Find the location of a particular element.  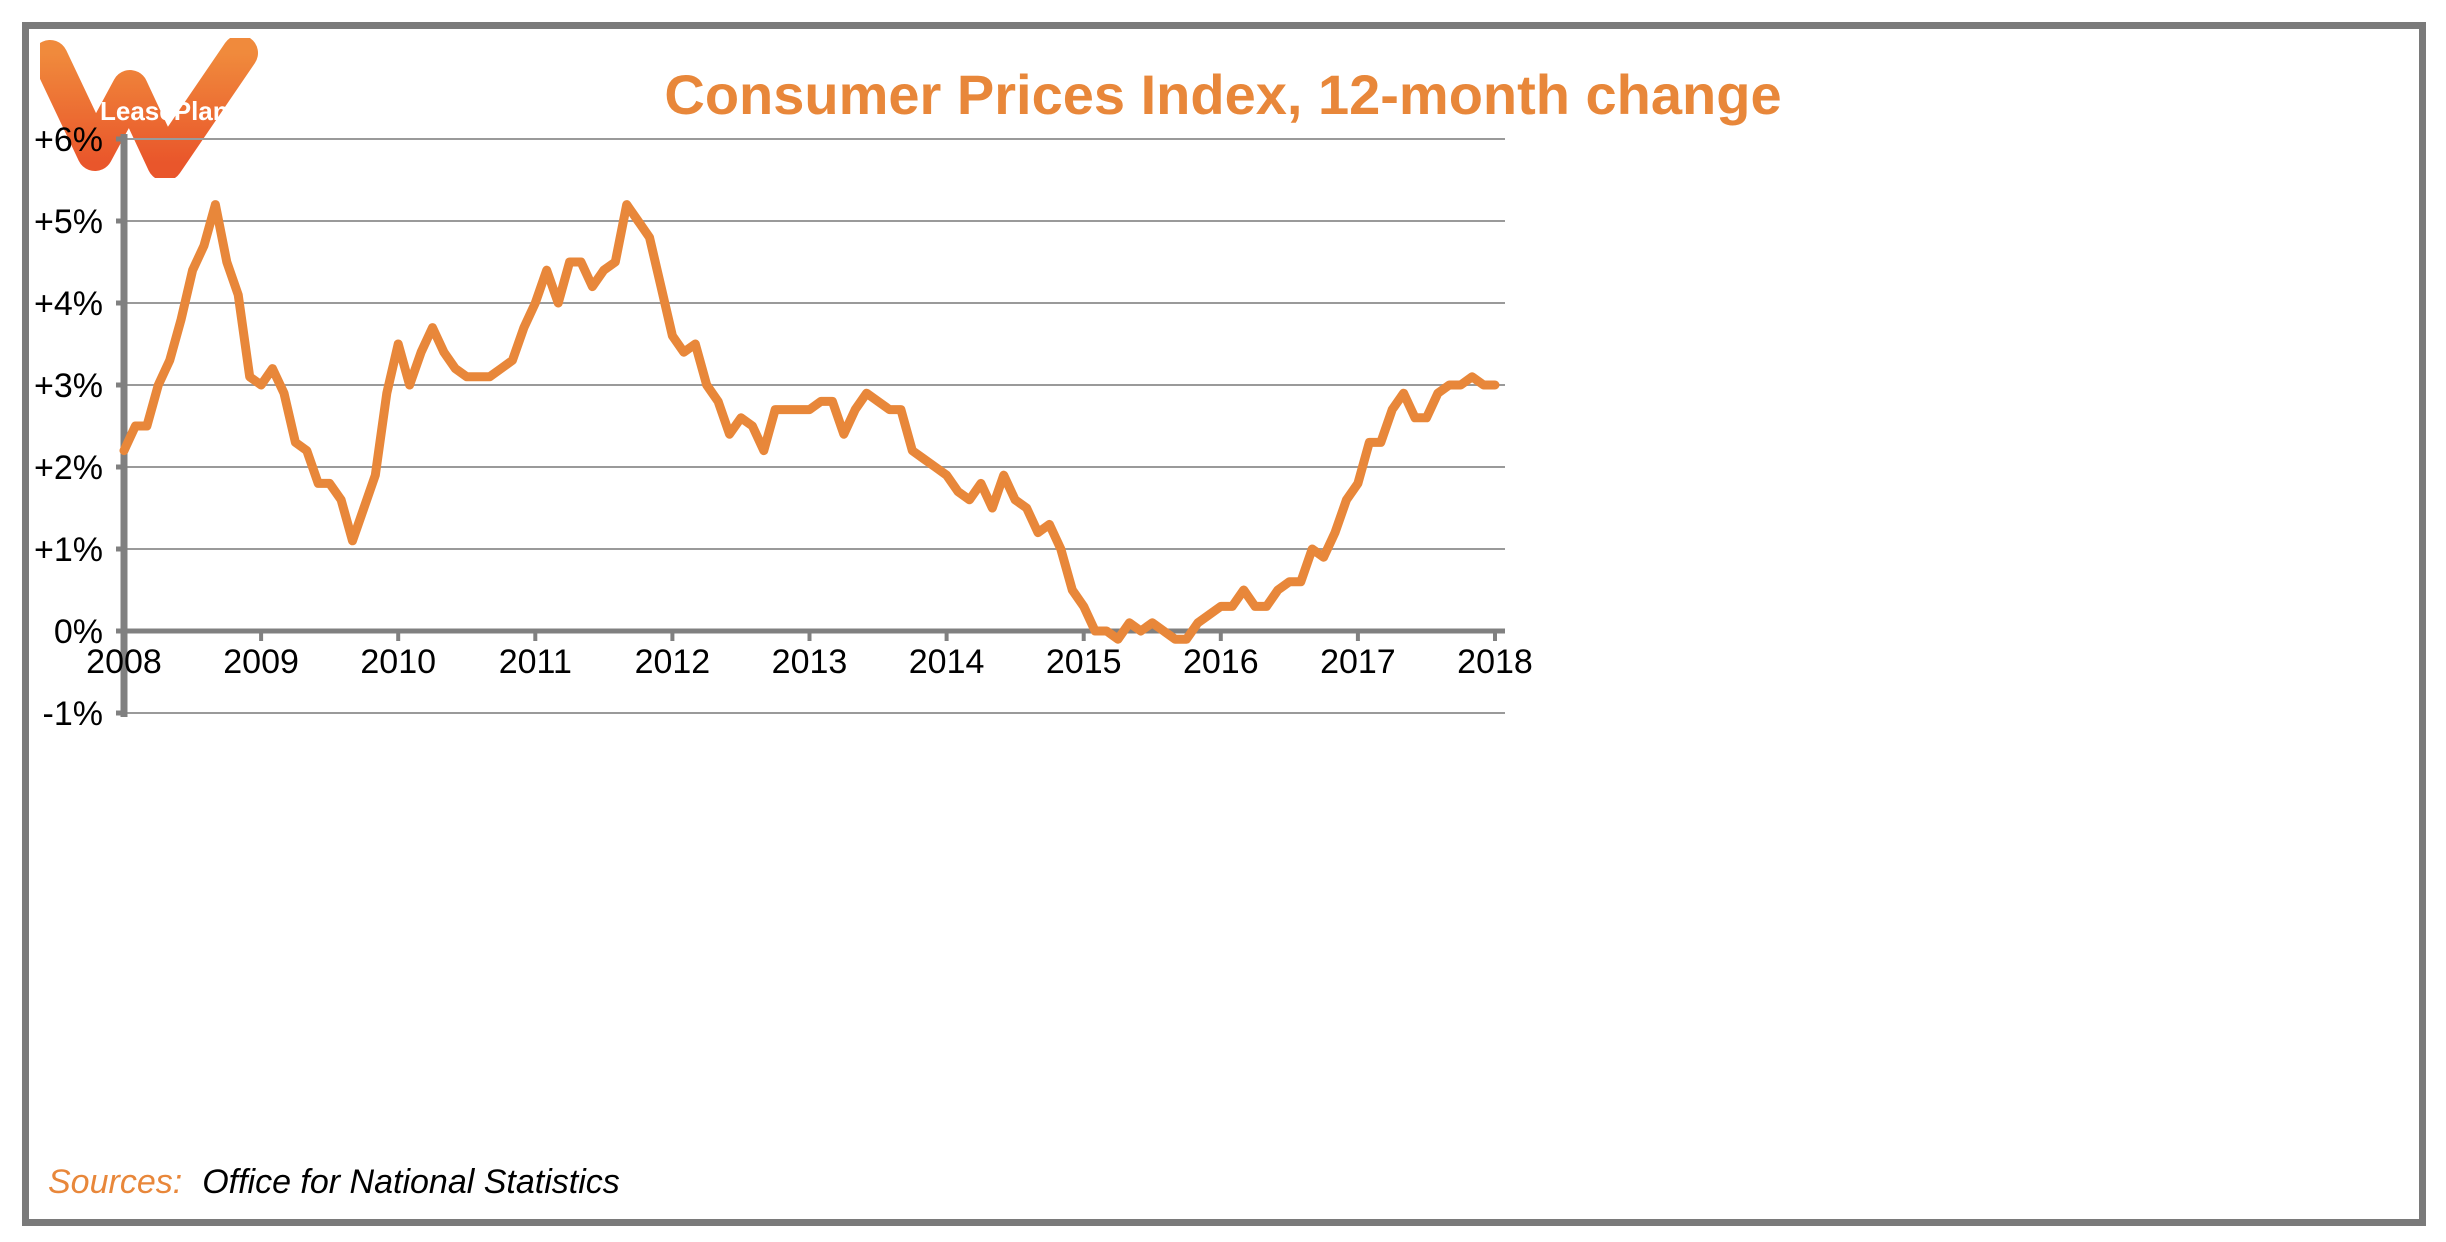

logo-text: LeasePlan is located at coordinates (164, 111).